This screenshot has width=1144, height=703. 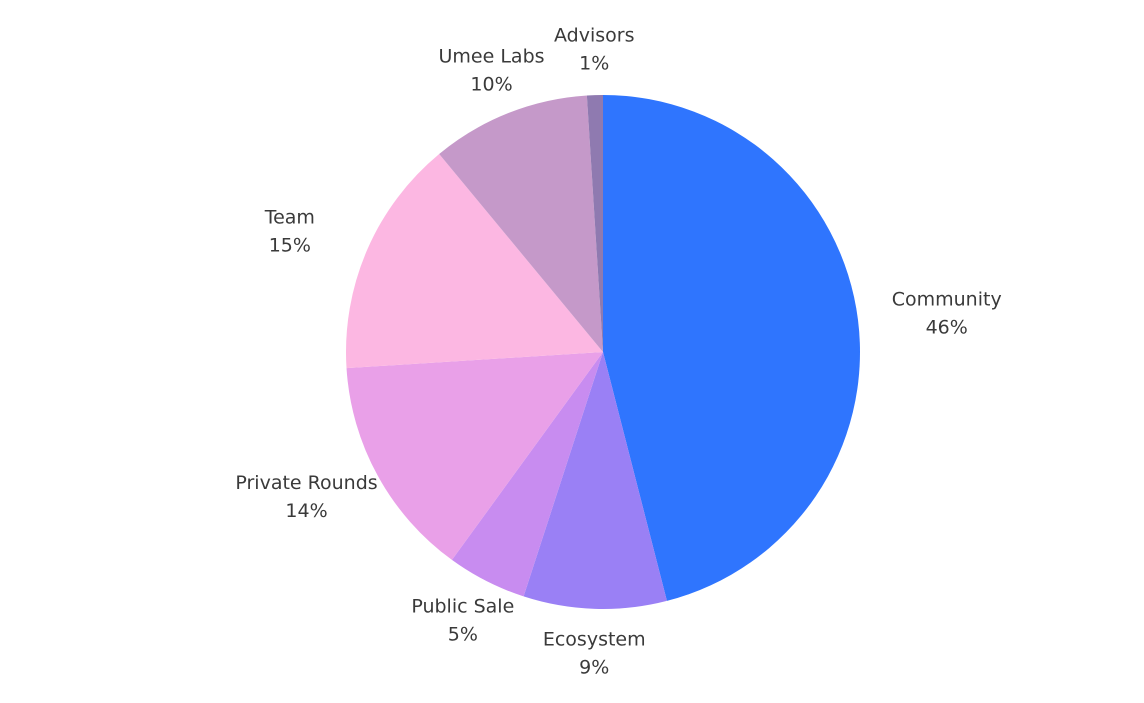 I want to click on slice-value: 15%, so click(x=290, y=246).